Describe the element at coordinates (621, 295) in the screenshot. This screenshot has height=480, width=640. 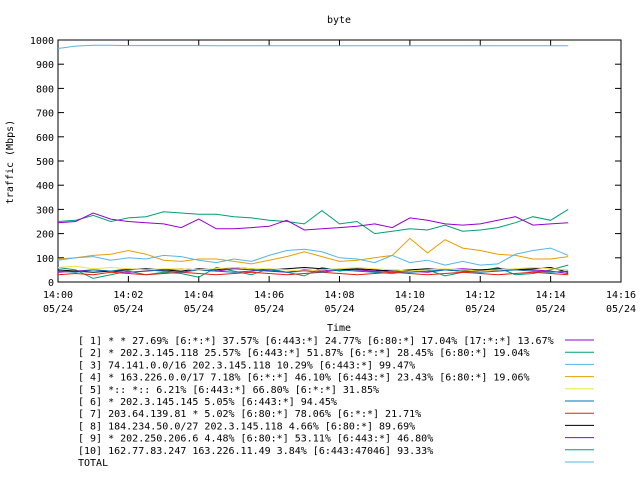
I see `x-tick-label-time: 14:16` at that location.